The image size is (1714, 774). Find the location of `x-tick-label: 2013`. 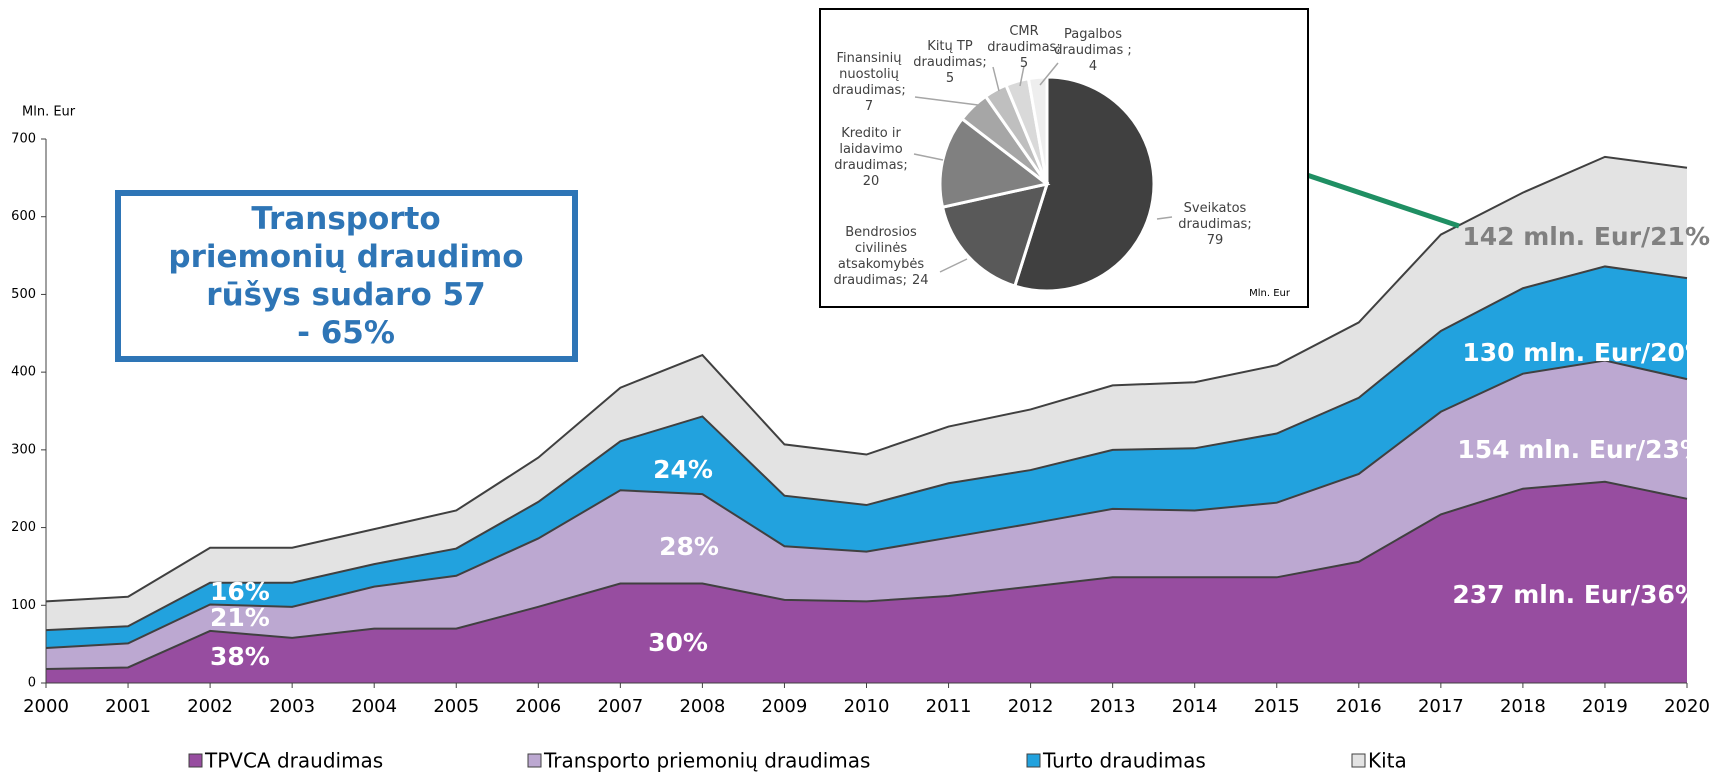

x-tick-label: 2013 is located at coordinates (1113, 706).